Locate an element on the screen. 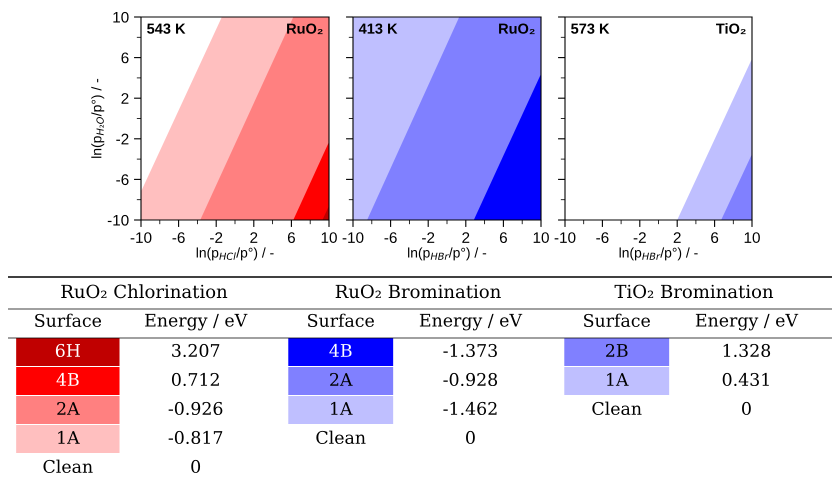 Image resolution: width=832 pixels, height=481 pixels. data-label: 0.712 is located at coordinates (195, 379).